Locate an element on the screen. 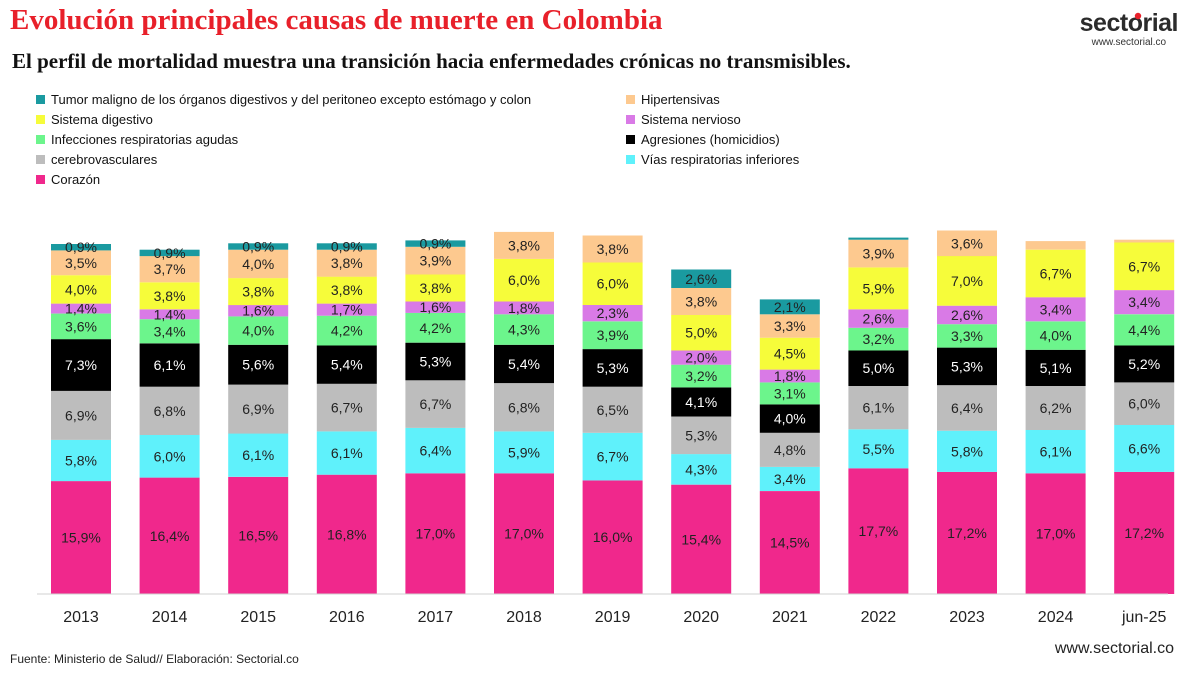 The image size is (1200, 675). legend-label: Infecciones respiratorias agudas is located at coordinates (145, 139).